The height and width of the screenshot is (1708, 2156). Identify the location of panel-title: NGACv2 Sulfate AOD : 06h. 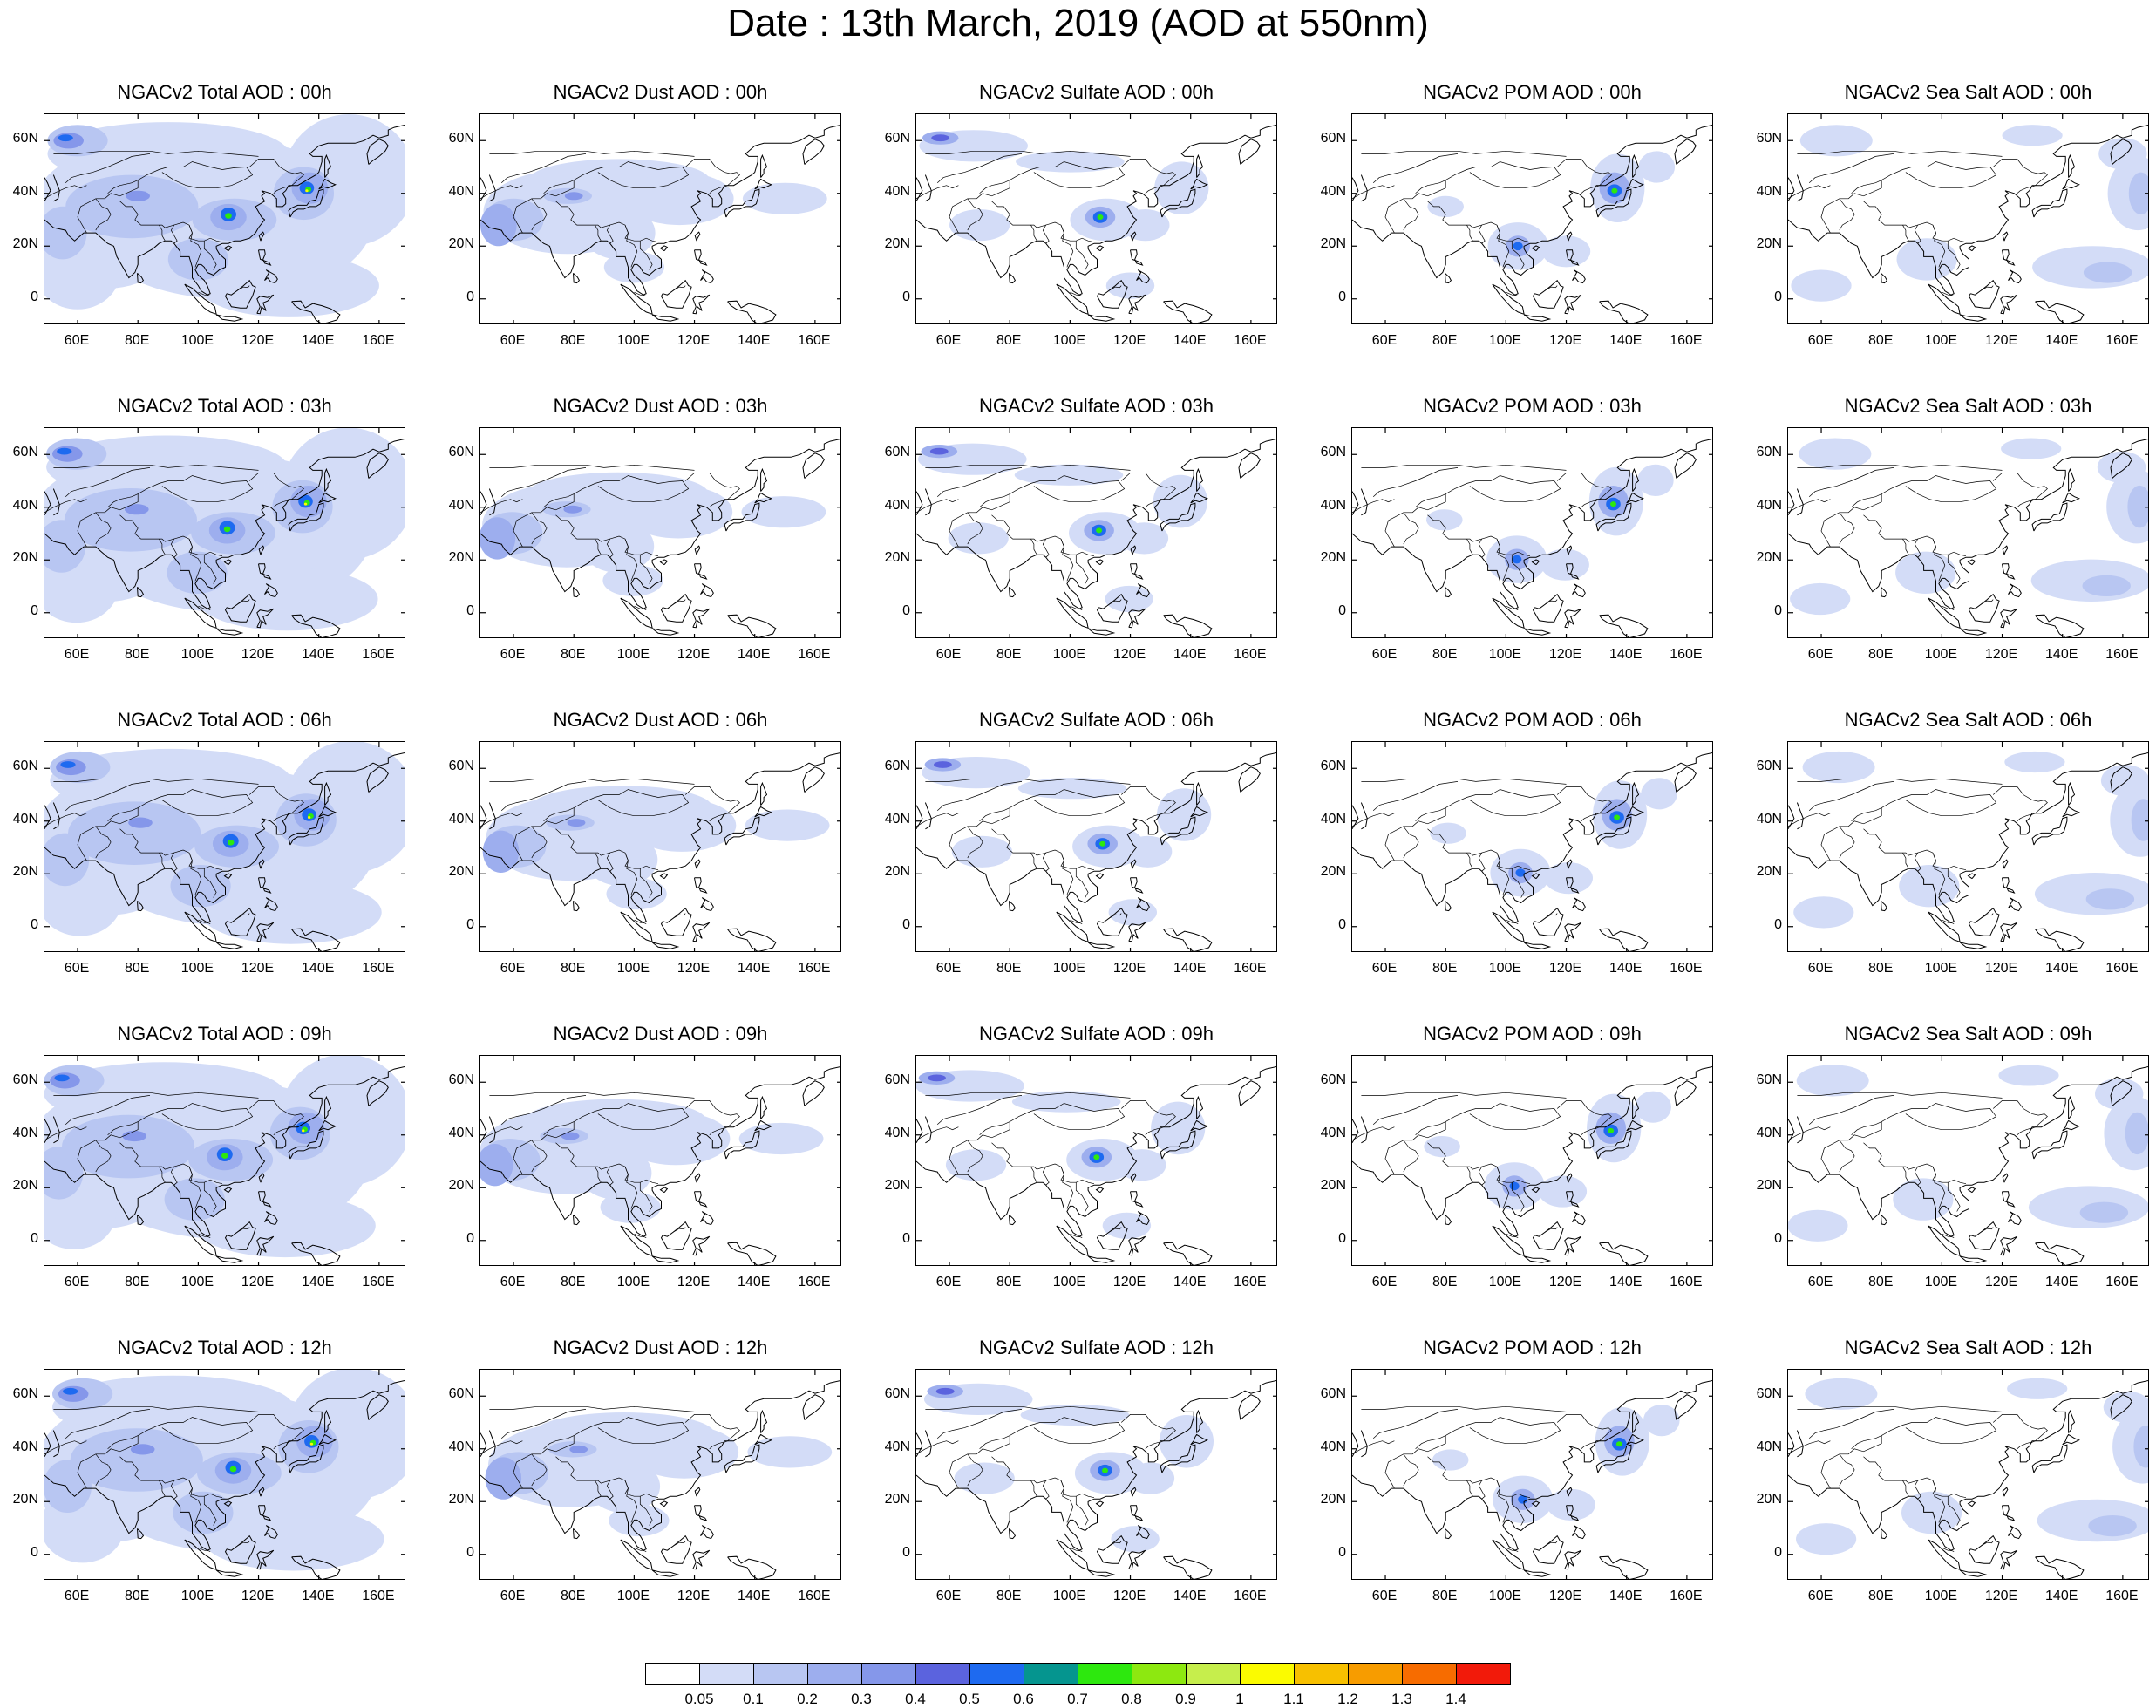
(1096, 720).